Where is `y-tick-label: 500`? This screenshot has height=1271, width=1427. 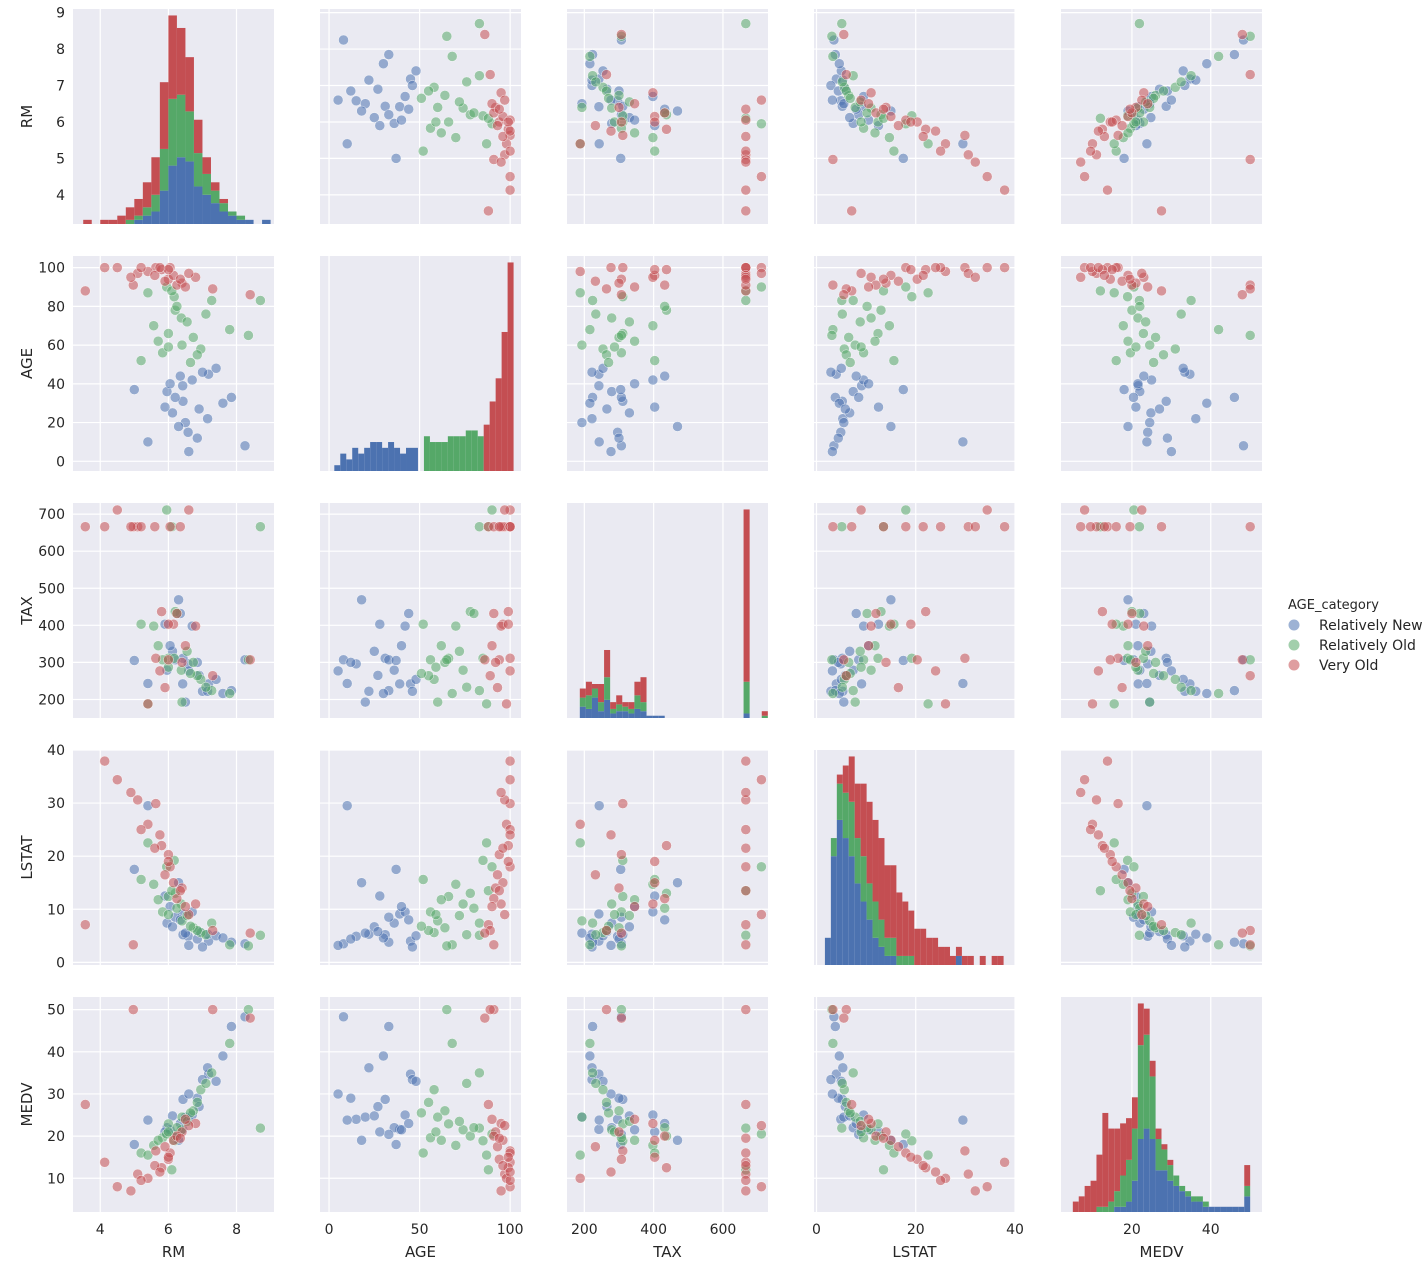 y-tick-label: 500 is located at coordinates (51, 589).